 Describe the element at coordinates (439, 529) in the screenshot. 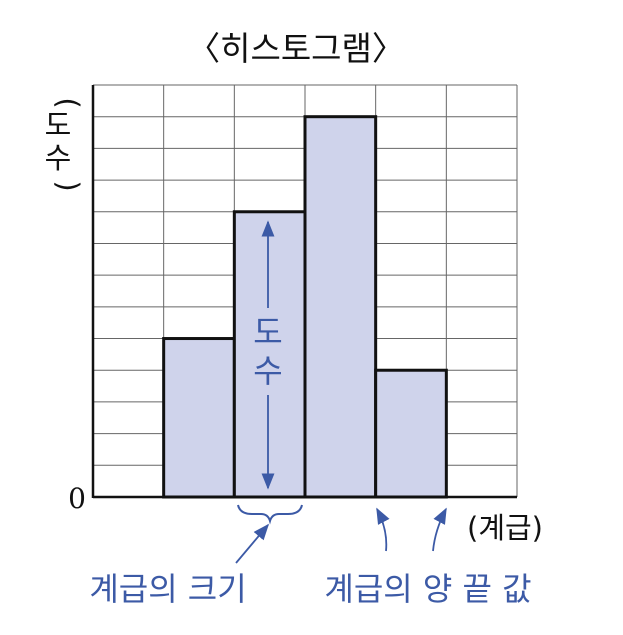

I see `endpoint-arrow-right` at that location.